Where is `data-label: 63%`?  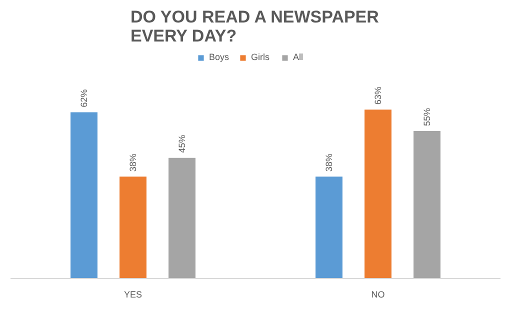
data-label: 63% is located at coordinates (378, 95).